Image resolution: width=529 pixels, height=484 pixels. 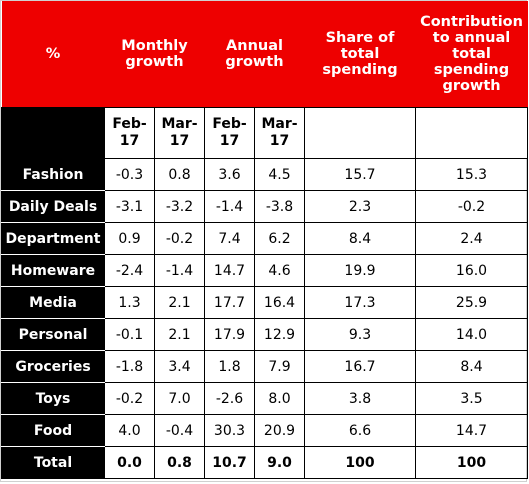 I want to click on value-cell: -2.6, so click(x=229, y=398).